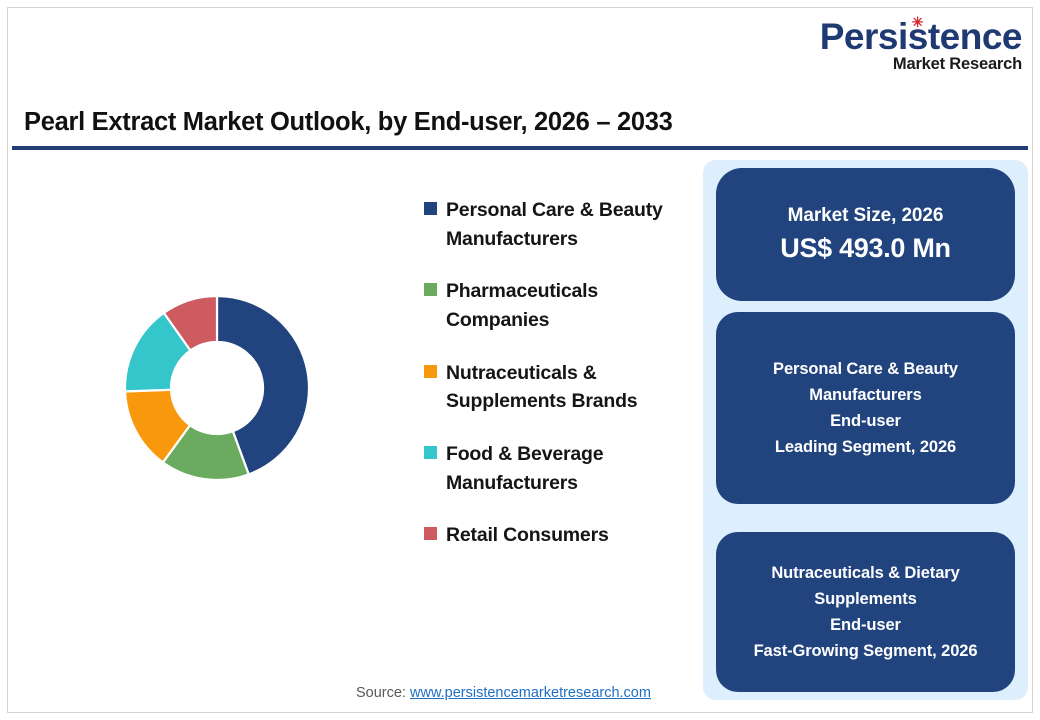  Describe the element at coordinates (865, 447) in the screenshot. I see `kpi-card-line: Leading Segment, 2026` at that location.